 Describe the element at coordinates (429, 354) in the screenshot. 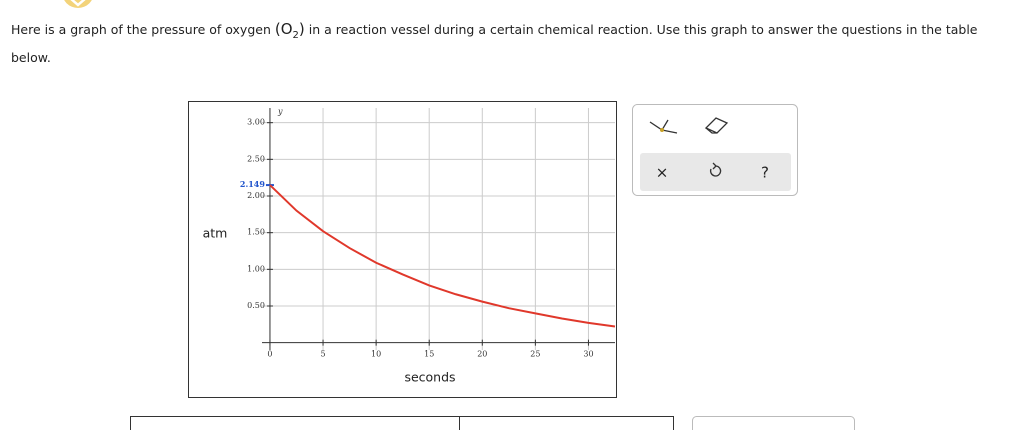

I see `x-tick-label: 15` at that location.